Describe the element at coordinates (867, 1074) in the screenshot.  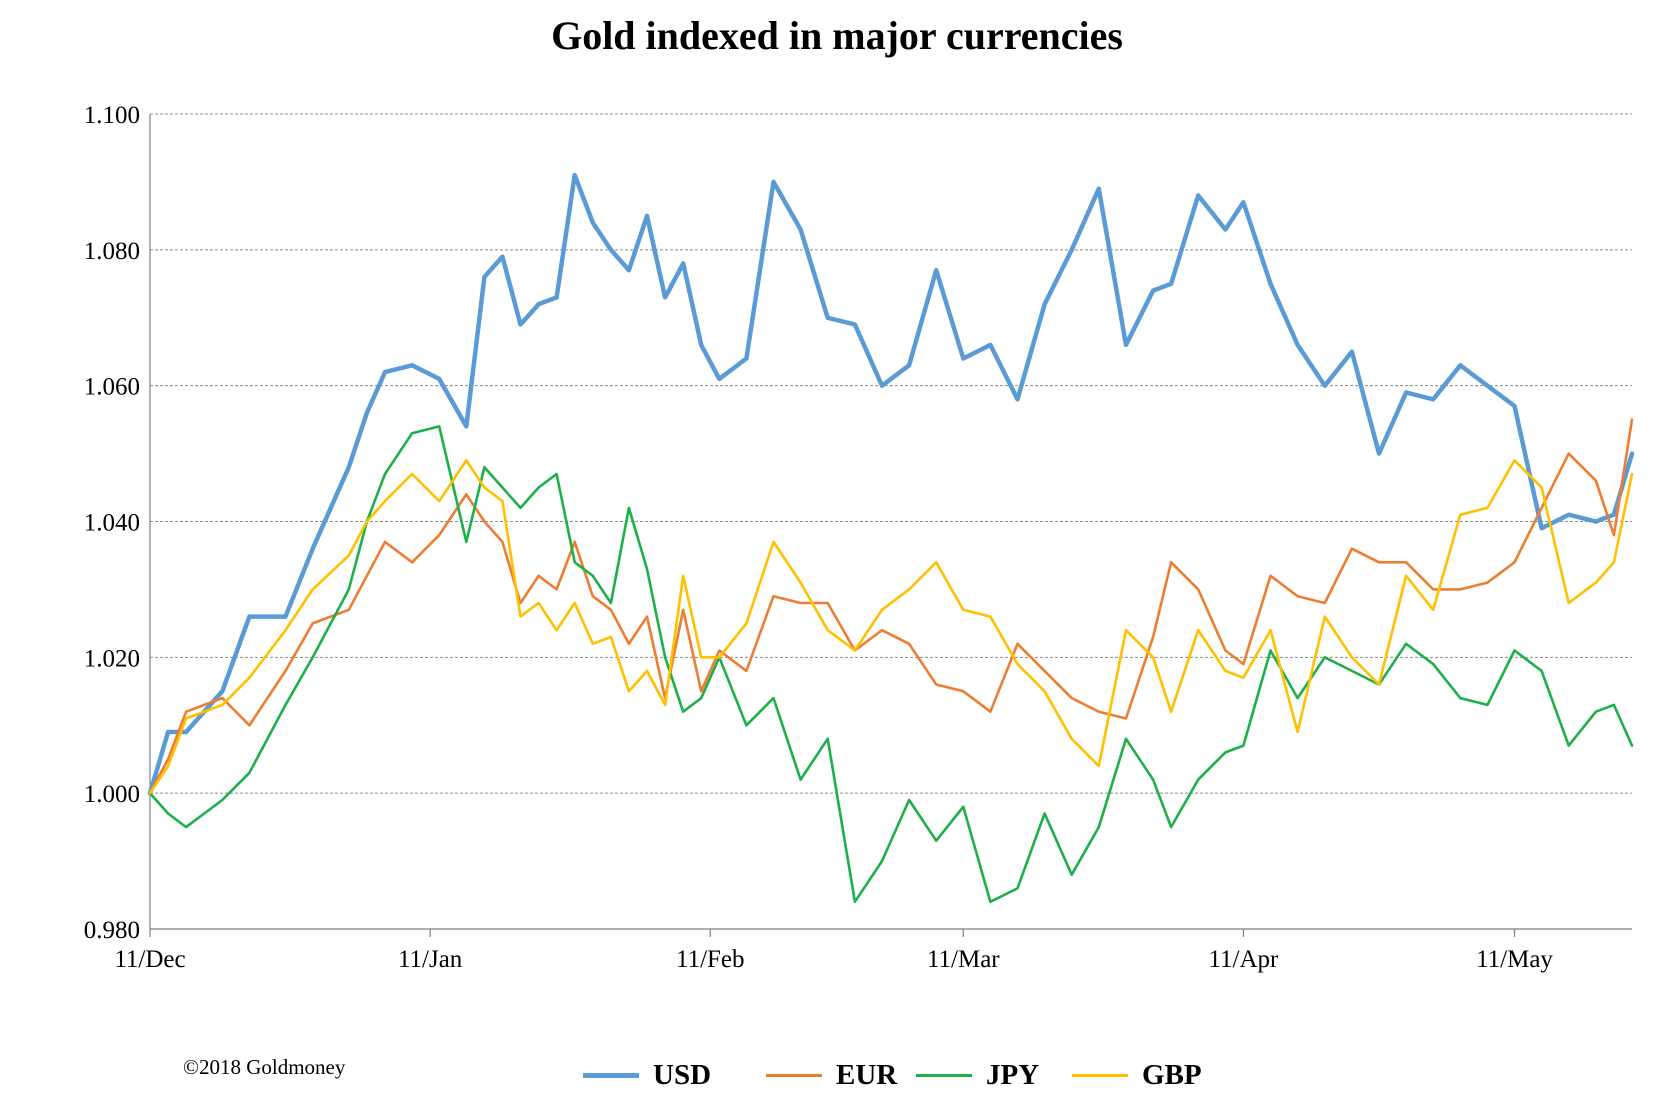
I see `legend-label: EUR` at that location.